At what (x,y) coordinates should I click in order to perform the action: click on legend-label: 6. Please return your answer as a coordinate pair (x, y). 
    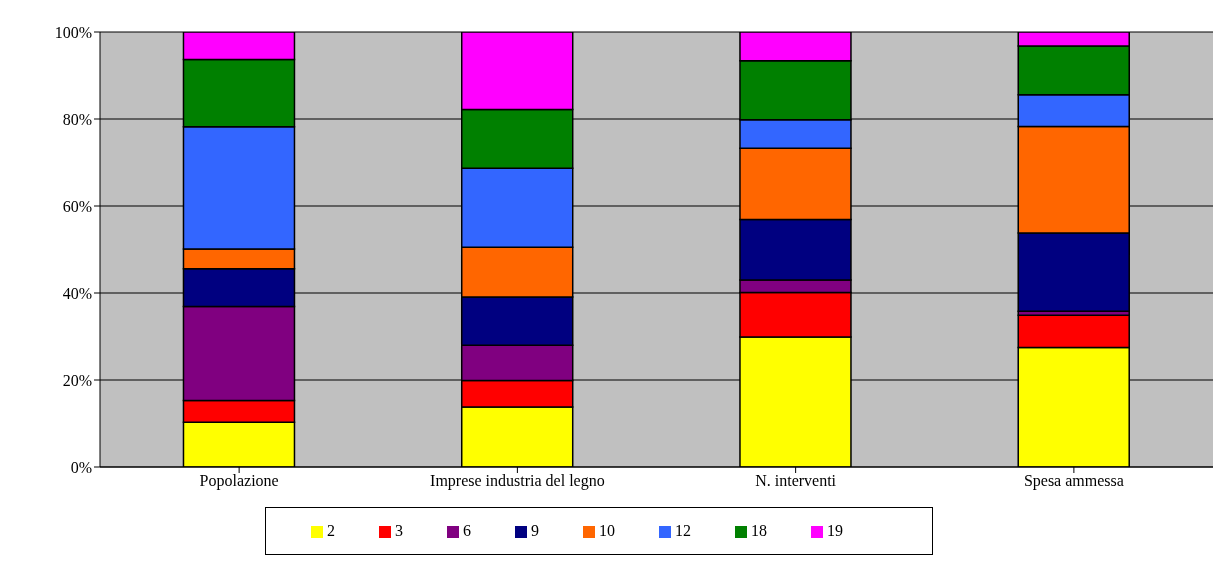
    Looking at the image, I should click on (467, 530).